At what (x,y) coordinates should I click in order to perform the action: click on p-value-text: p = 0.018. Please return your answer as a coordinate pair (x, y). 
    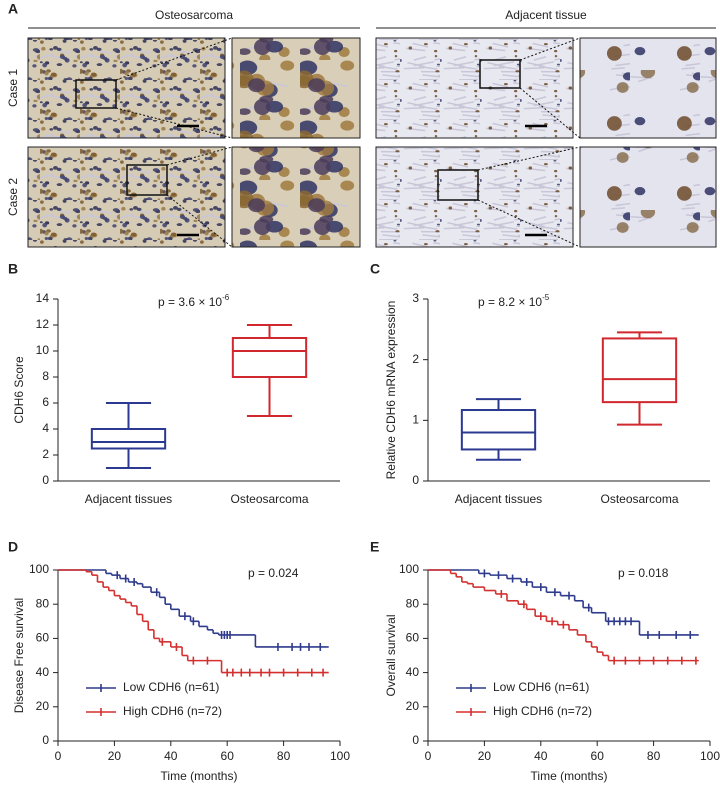
    Looking at the image, I should click on (643, 573).